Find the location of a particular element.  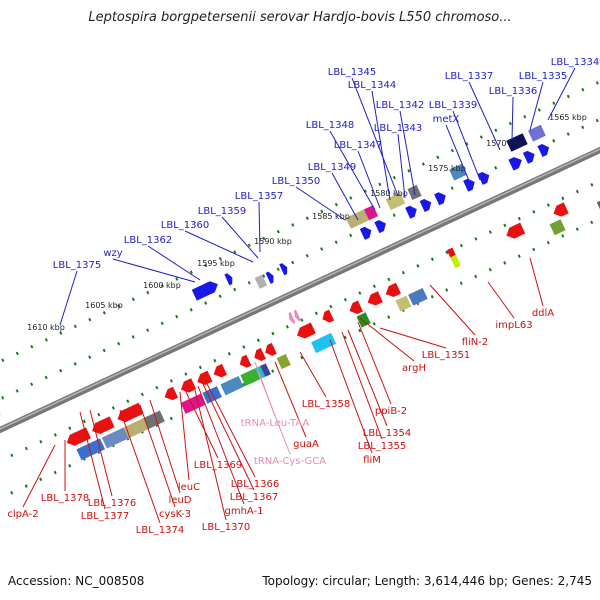

gene-label-reverse: LBL_1370 is located at coordinates (226, 527).